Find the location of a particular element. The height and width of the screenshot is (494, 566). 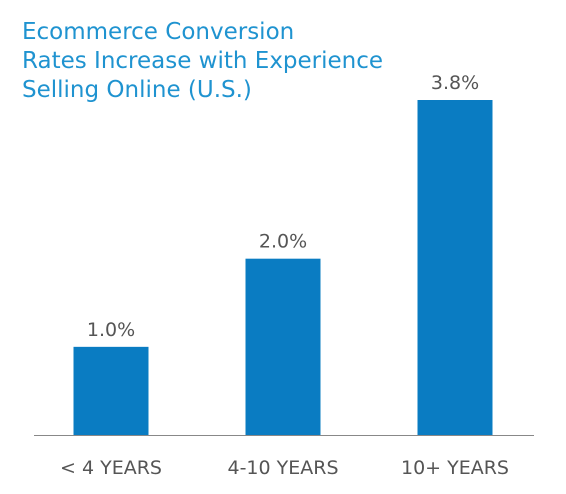

category-label: 4-10 YEARS is located at coordinates (282, 468).